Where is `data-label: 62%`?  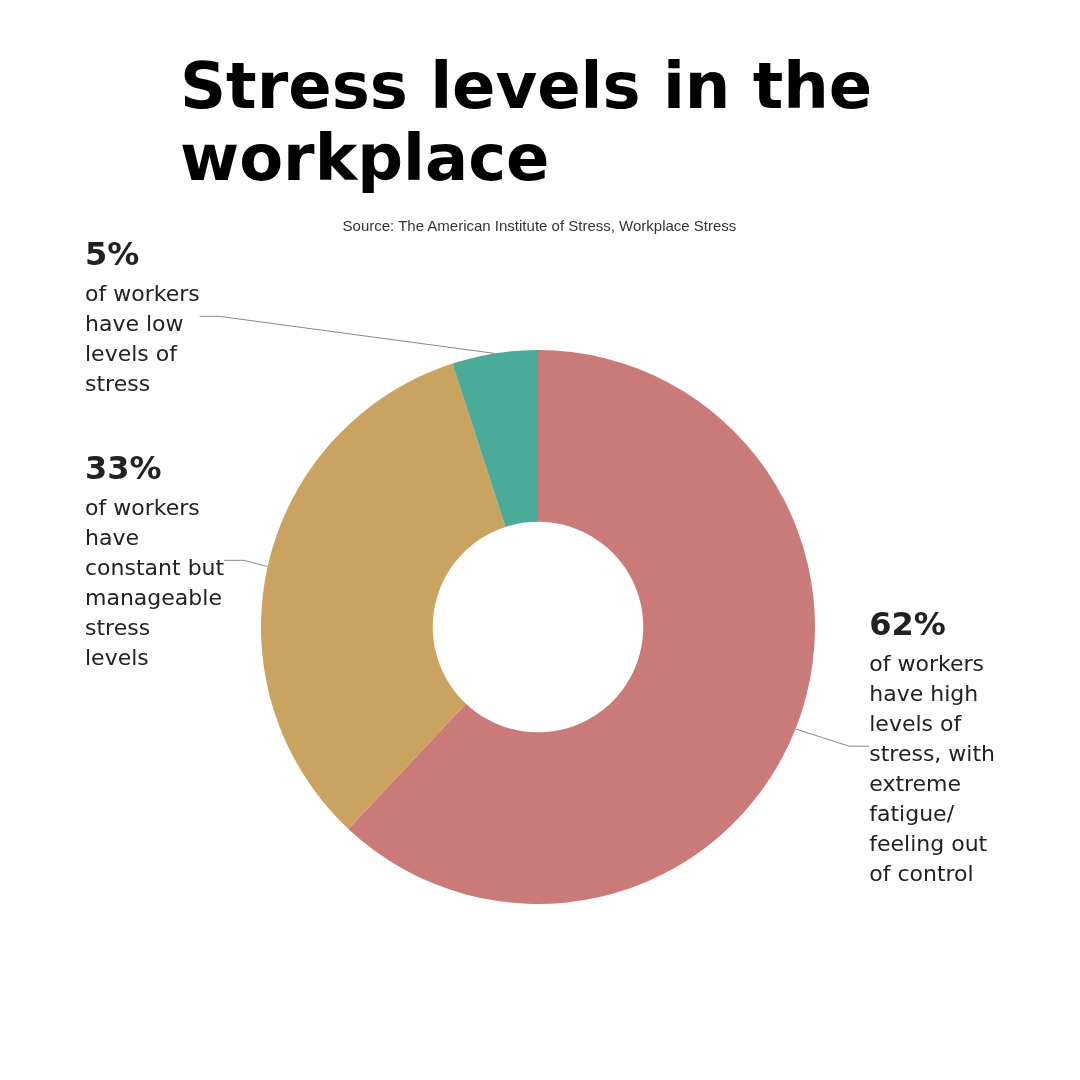 data-label: 62% is located at coordinates (907, 623).